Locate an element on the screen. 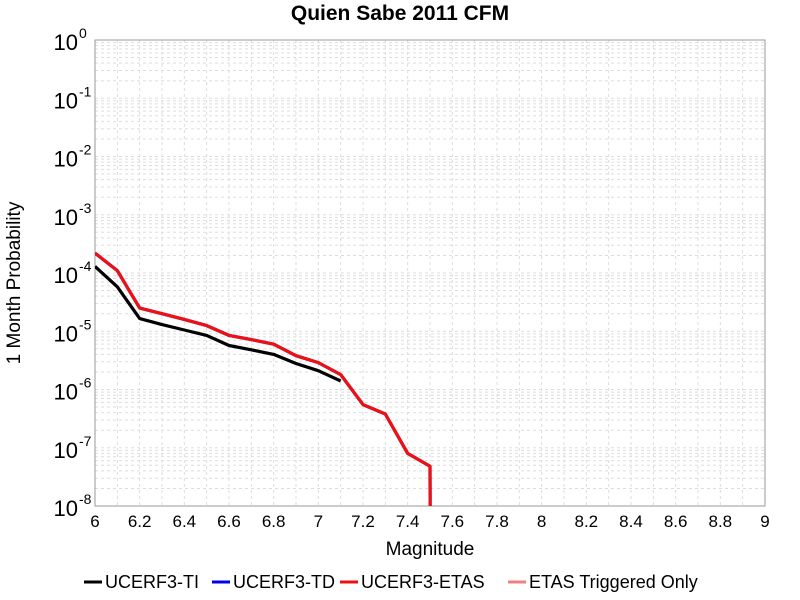  x-tick-label: 6.4 is located at coordinates (185, 521).